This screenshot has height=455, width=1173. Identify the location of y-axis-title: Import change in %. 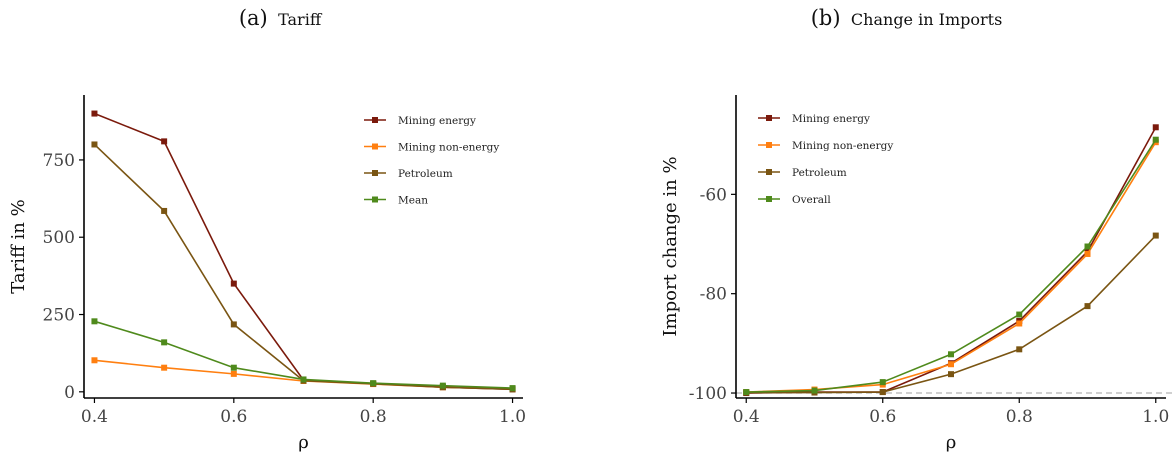
(670, 246).